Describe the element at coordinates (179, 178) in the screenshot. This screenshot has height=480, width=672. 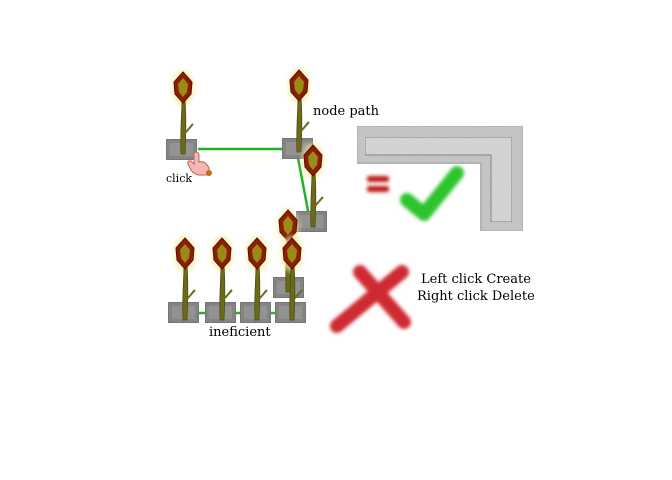
I see `click-label: click` at that location.